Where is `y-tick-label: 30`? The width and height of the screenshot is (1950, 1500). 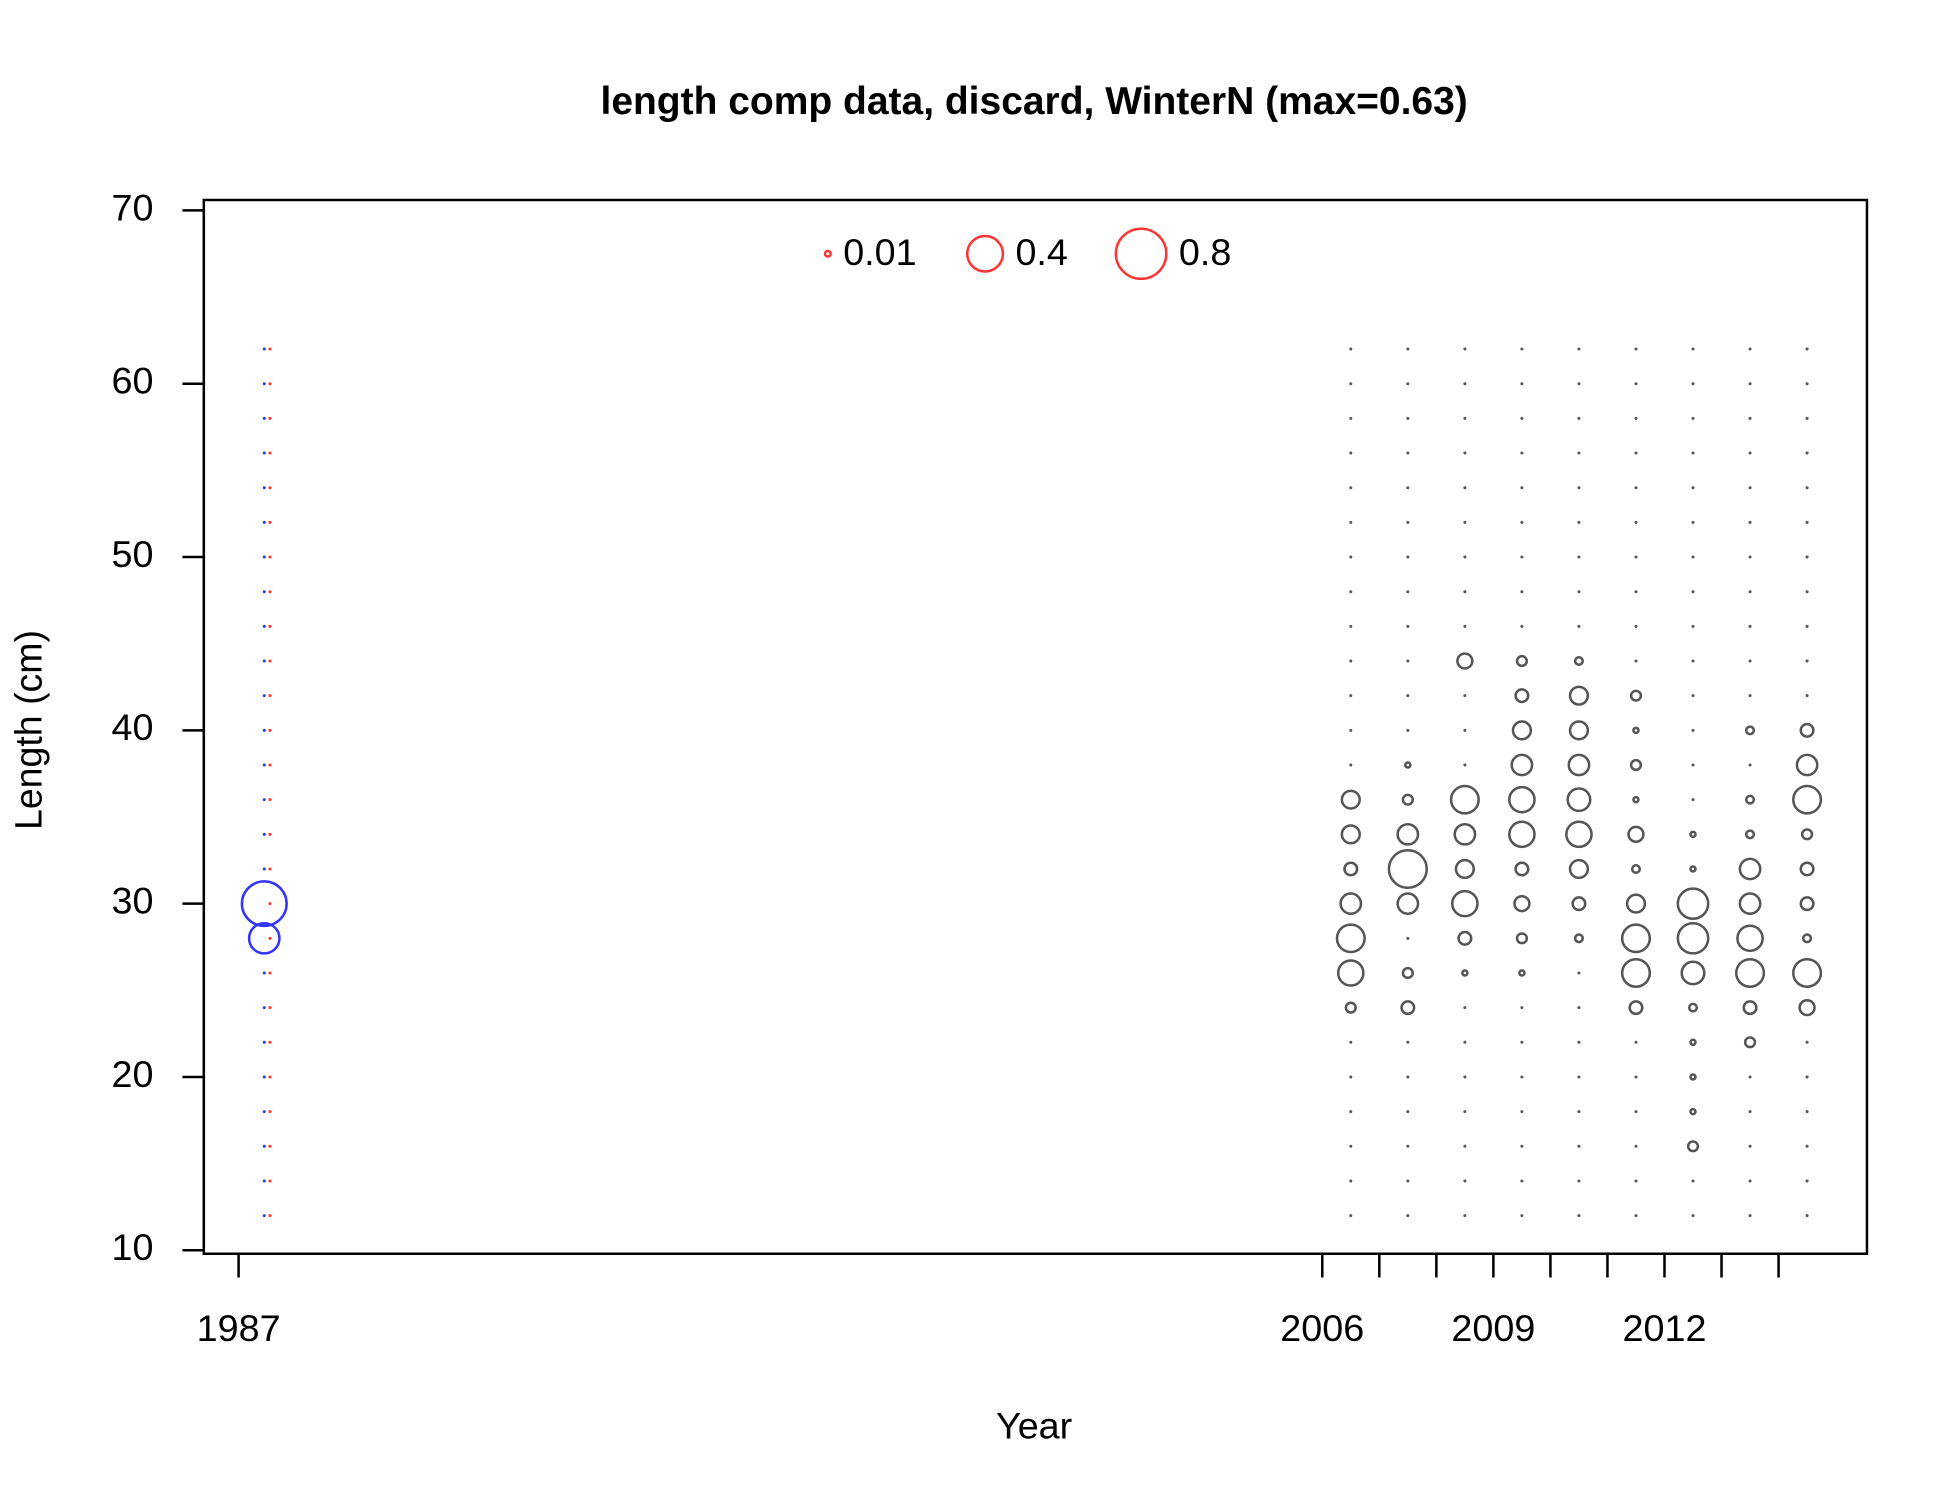 y-tick-label: 30 is located at coordinates (133, 901).